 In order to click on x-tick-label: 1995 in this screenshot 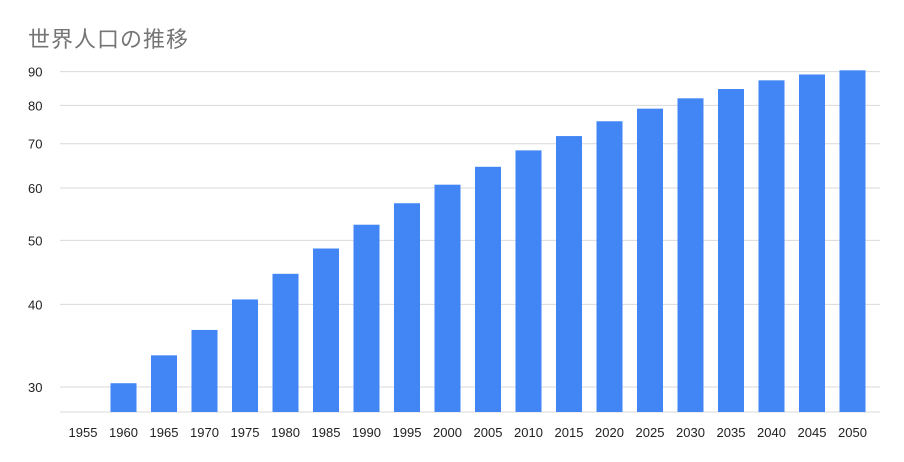, I will do `click(407, 432)`.